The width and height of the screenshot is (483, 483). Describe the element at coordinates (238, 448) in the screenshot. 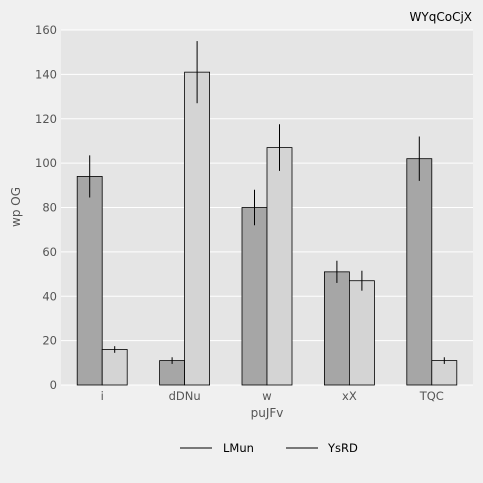

I see `legend-label: LMun` at that location.